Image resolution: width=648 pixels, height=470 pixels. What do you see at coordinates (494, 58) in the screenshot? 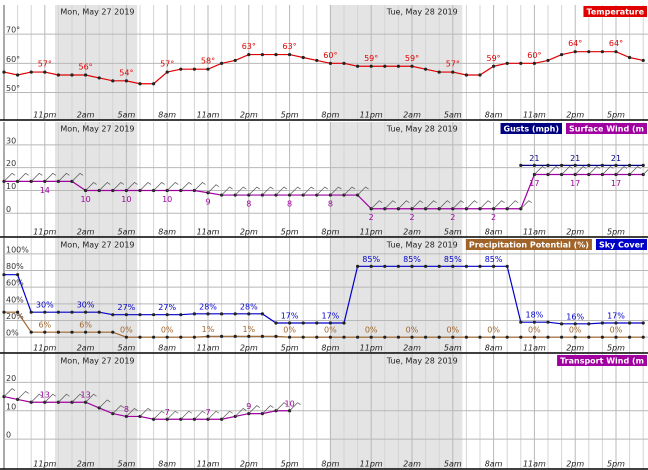
I see `value-label: 59°` at bounding box center [494, 58].